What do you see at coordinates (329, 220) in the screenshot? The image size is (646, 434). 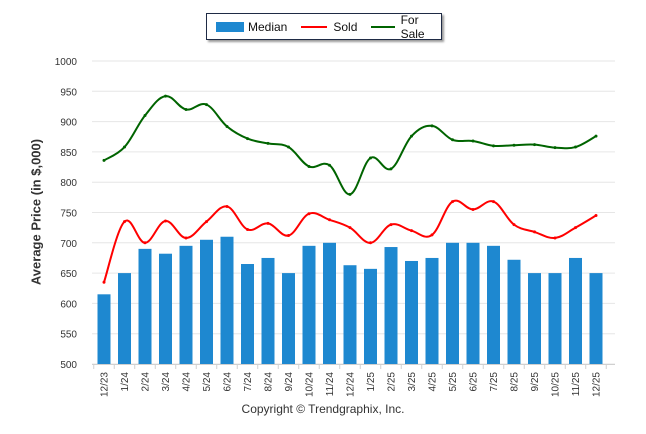 I see `point-sold-11/24` at bounding box center [329, 220].